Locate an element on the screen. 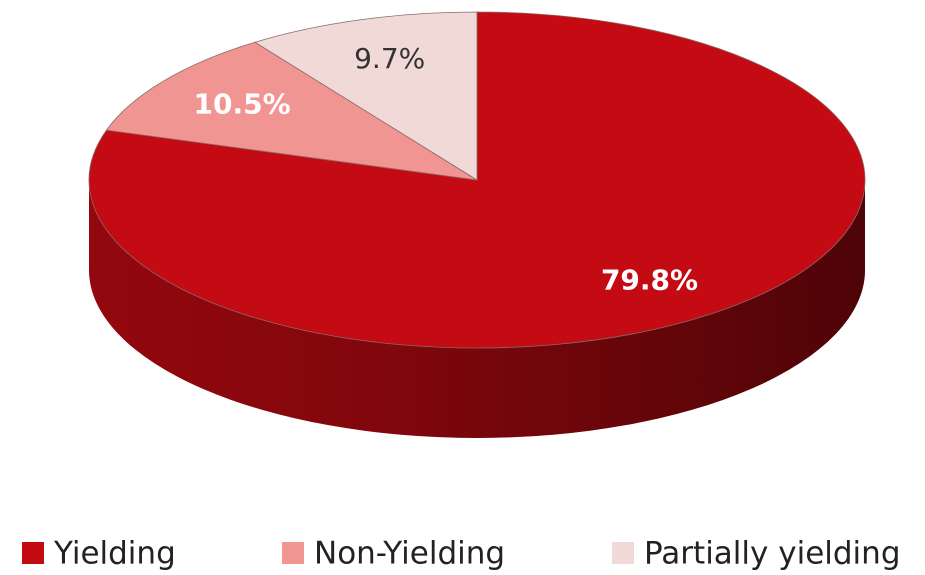 The image size is (925, 575). value-label: 10.5% is located at coordinates (242, 104).